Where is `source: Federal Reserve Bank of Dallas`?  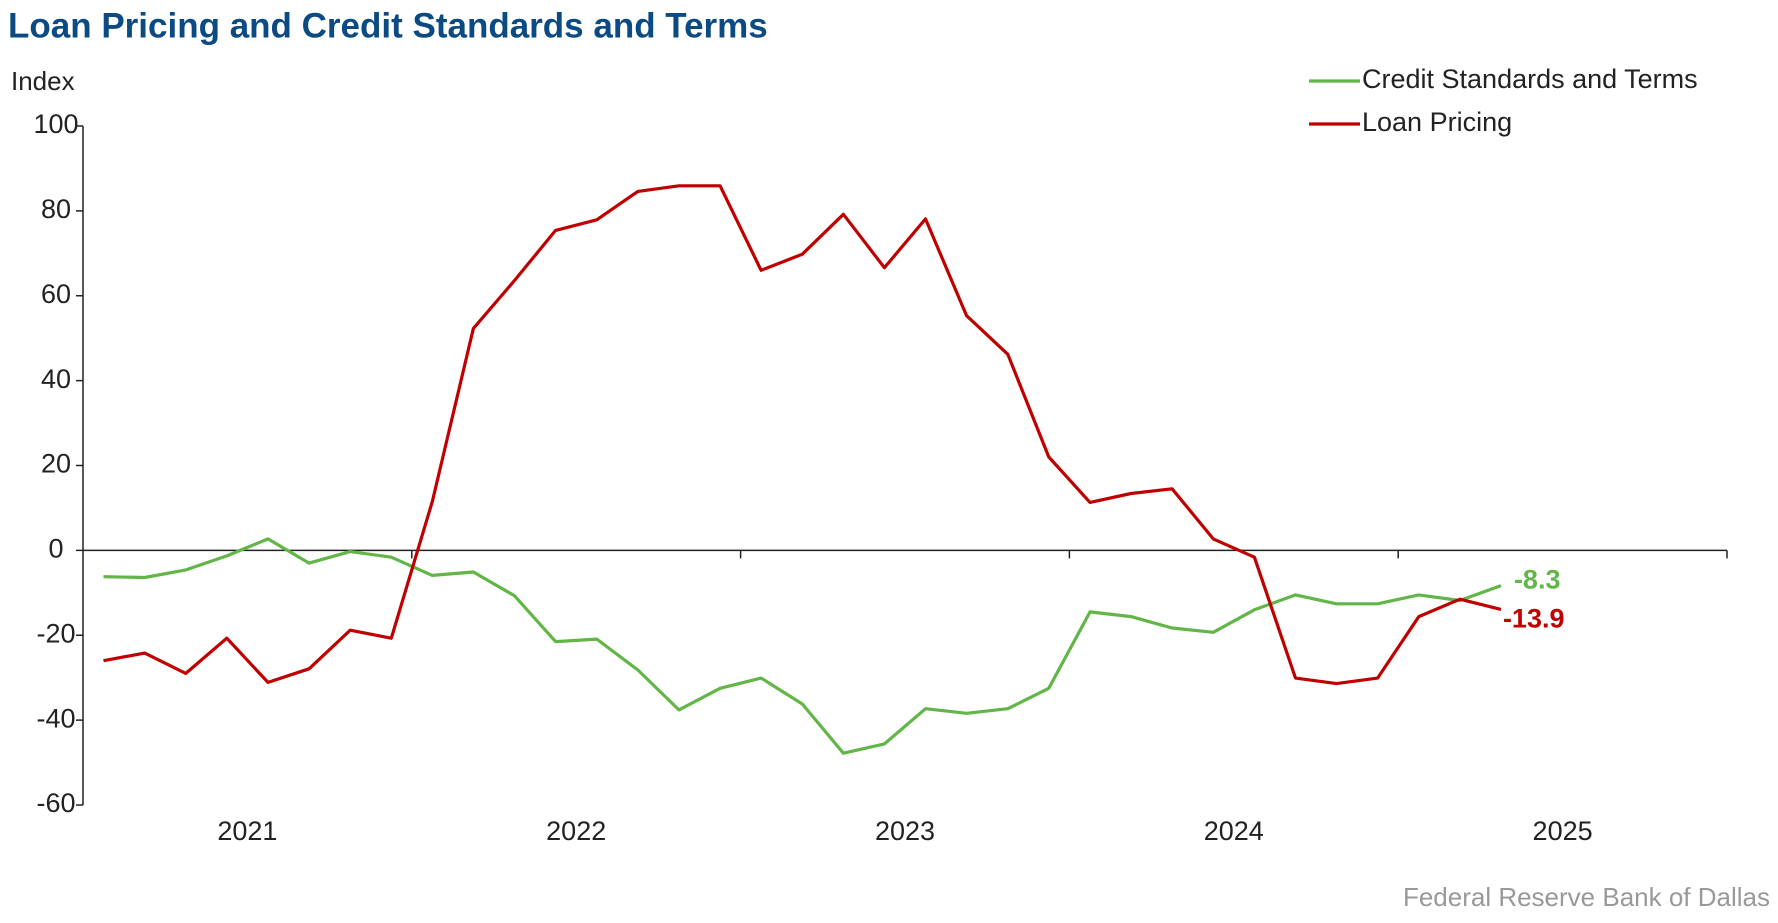
source: Federal Reserve Bank of Dallas is located at coordinates (1586, 897).